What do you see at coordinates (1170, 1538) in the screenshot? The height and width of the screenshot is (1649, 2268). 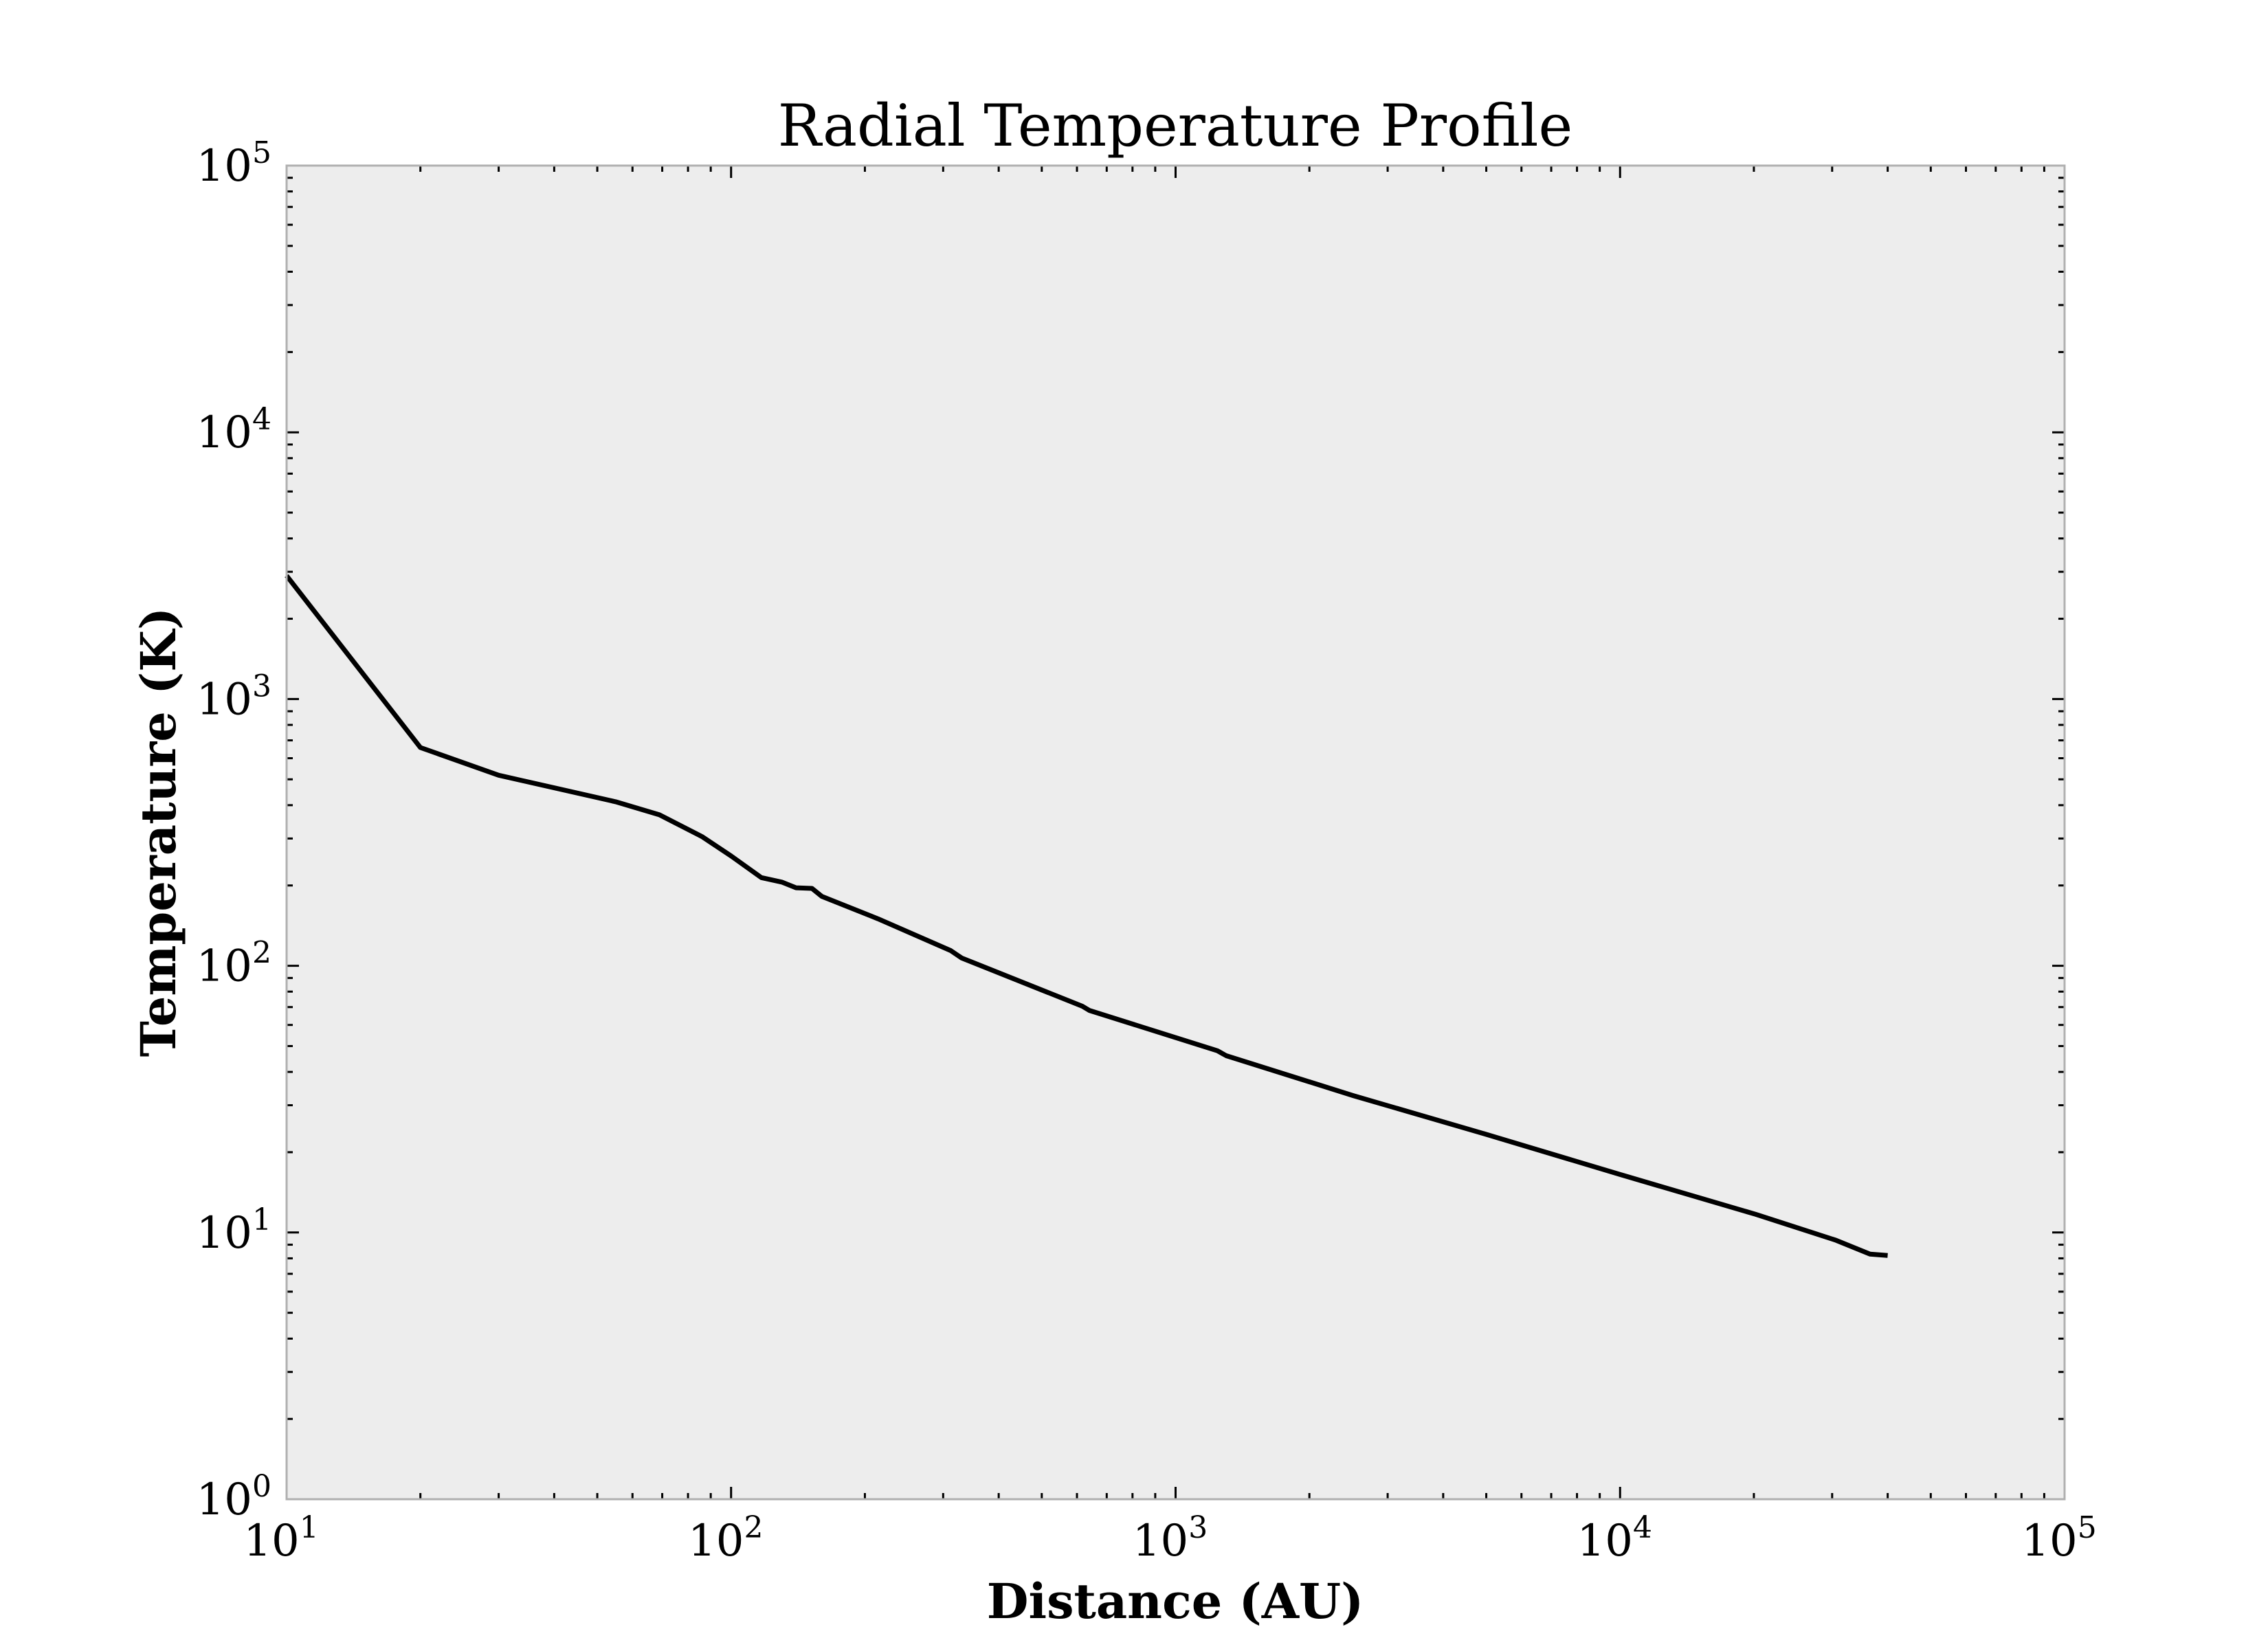 I see `x-tick-label: 10³` at bounding box center [1170, 1538].